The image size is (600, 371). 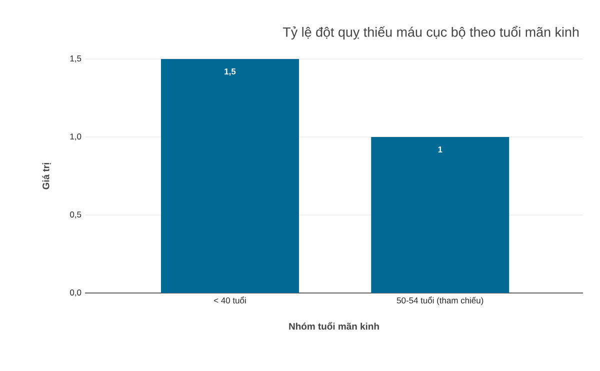 I want to click on y-tick-label: 0,5, so click(x=76, y=215).